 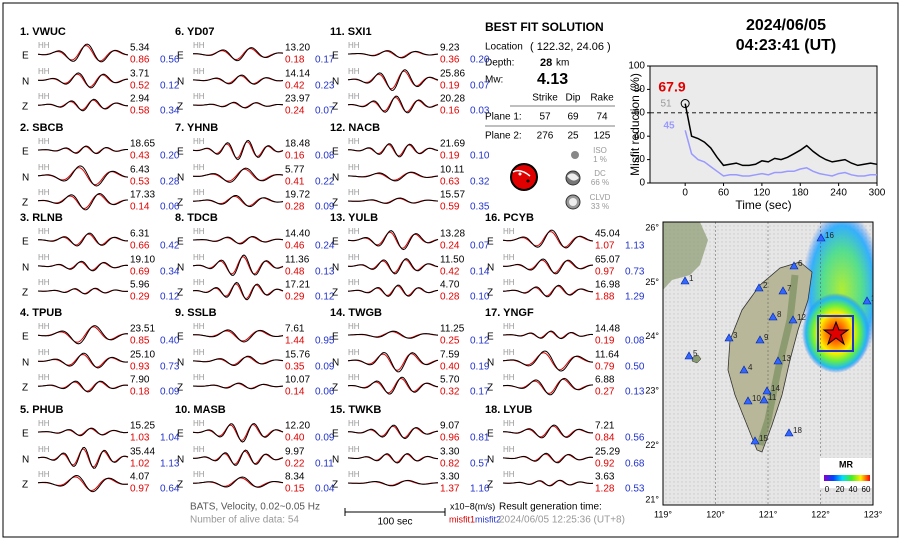 I want to click on amplitude: 14.48, so click(x=607, y=329).